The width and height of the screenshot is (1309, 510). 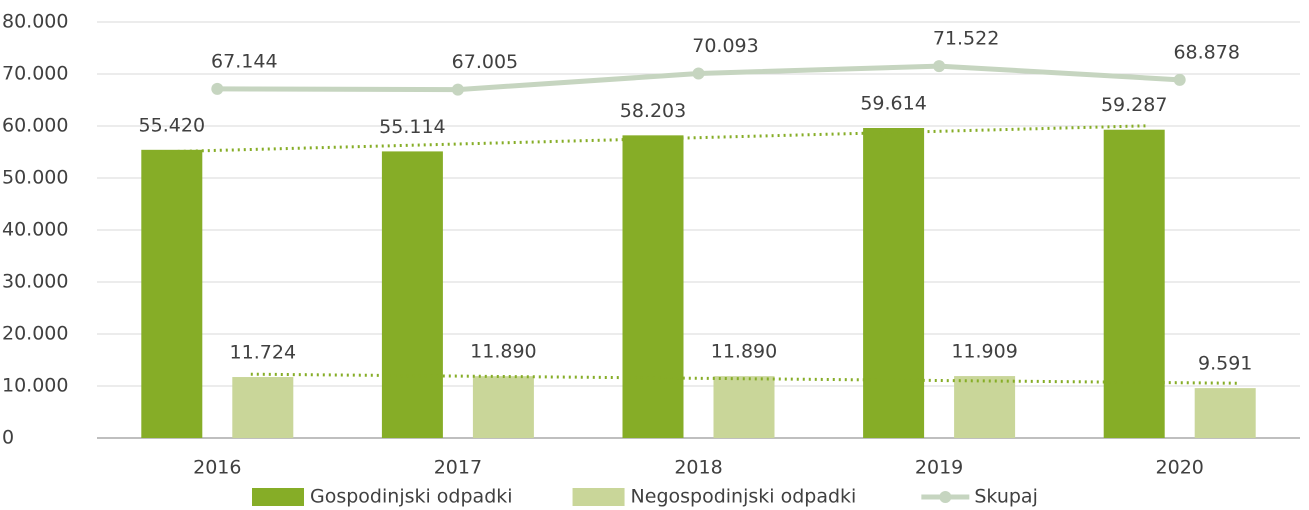 What do you see at coordinates (172, 125) in the screenshot?
I see `data-label: 55.420` at bounding box center [172, 125].